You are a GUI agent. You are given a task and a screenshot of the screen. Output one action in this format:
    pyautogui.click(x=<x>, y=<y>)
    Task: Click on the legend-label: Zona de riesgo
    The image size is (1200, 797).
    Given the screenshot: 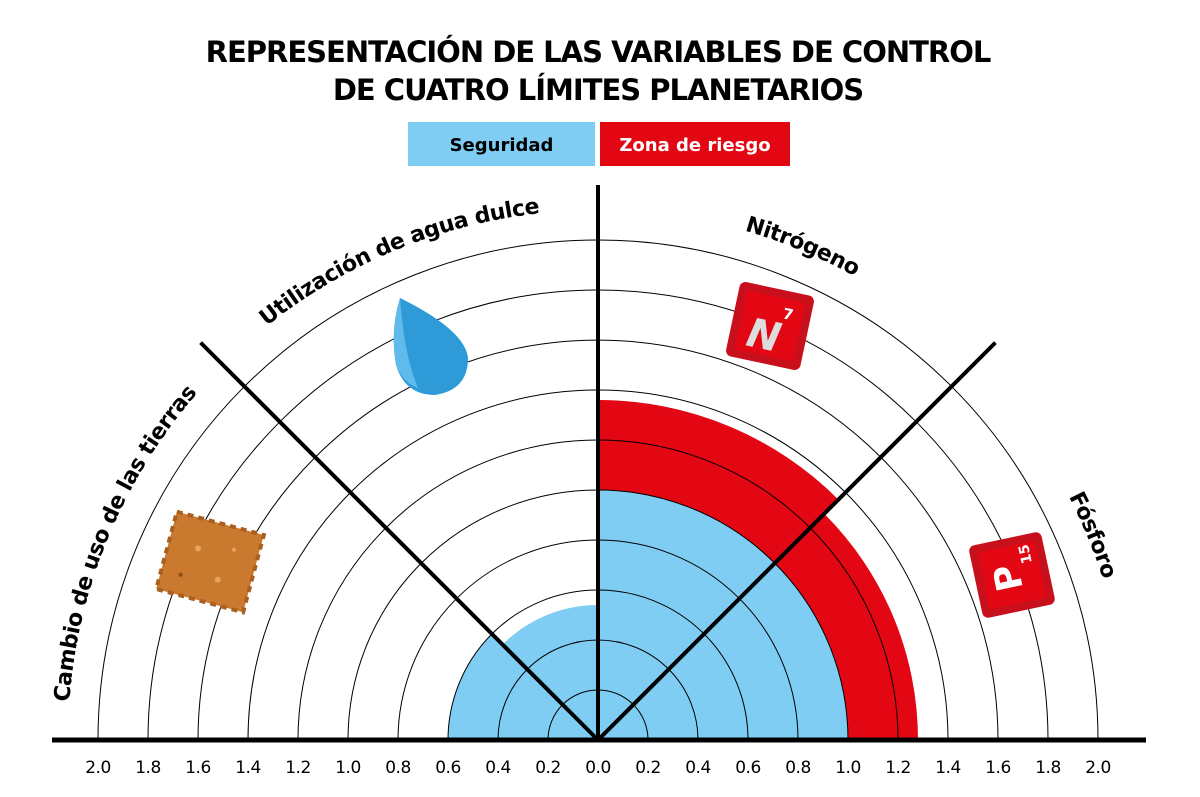 What is the action you would take?
    pyautogui.click(x=694, y=145)
    